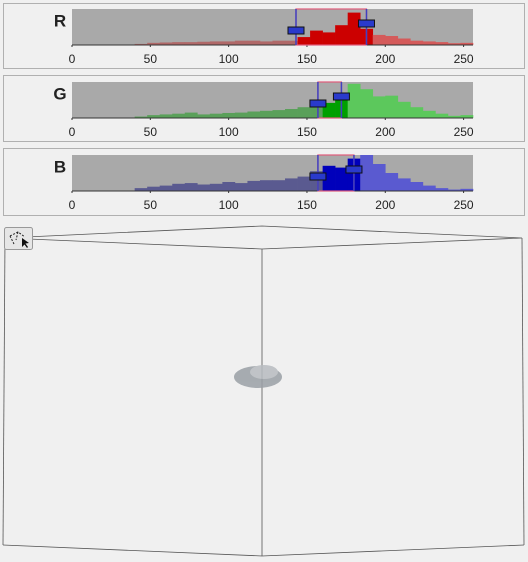 The image size is (528, 562). I want to click on button-frame, so click(18, 238).